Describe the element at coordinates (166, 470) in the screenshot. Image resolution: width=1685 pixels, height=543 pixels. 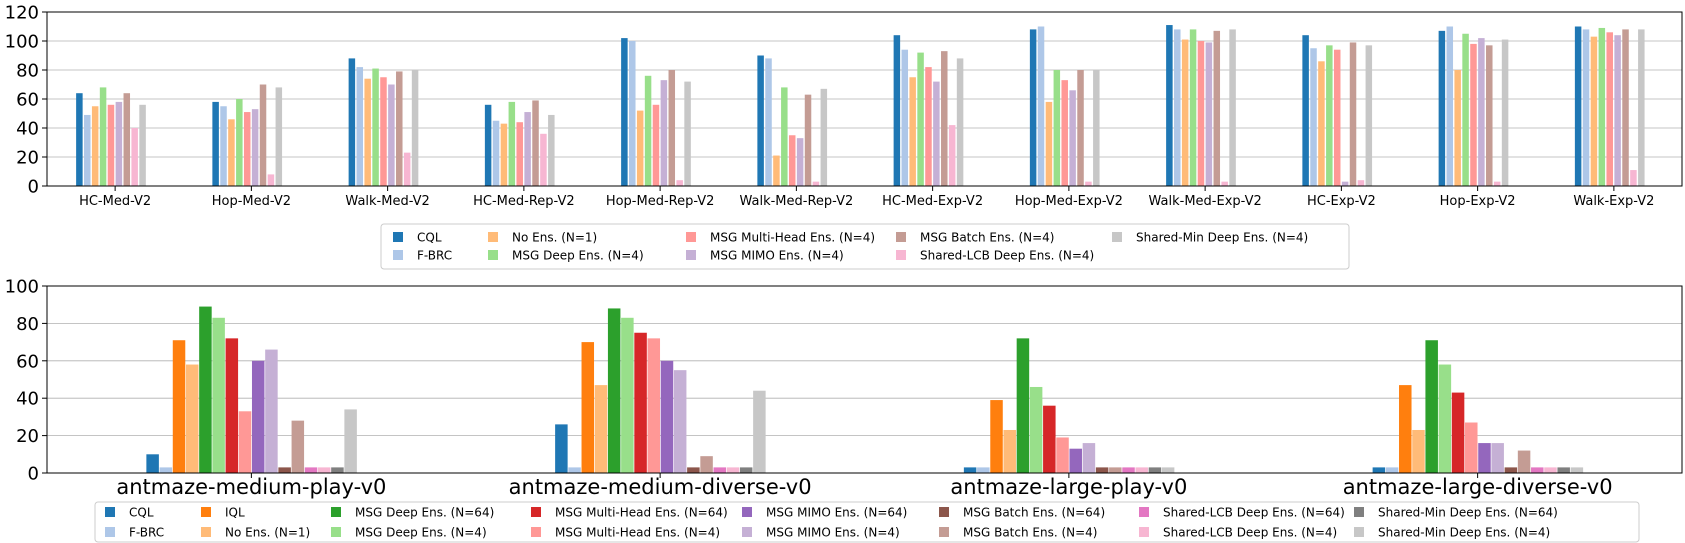
I see `bar-f-brc-antmaze-medium-play-v0` at that location.